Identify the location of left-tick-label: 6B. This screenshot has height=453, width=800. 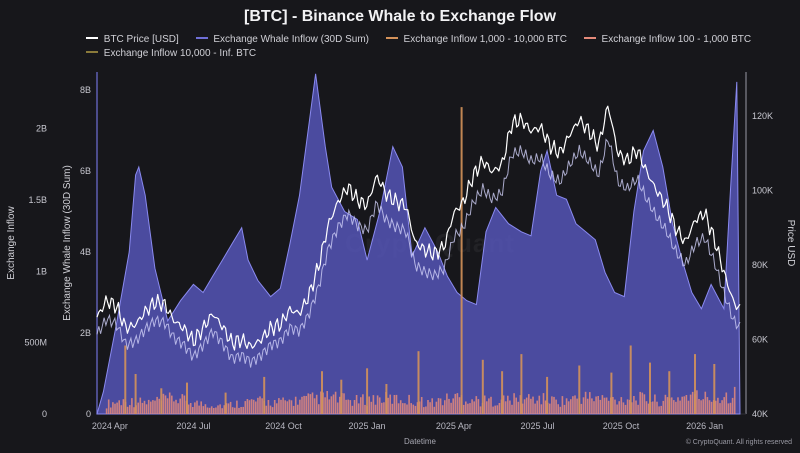
(85, 171).